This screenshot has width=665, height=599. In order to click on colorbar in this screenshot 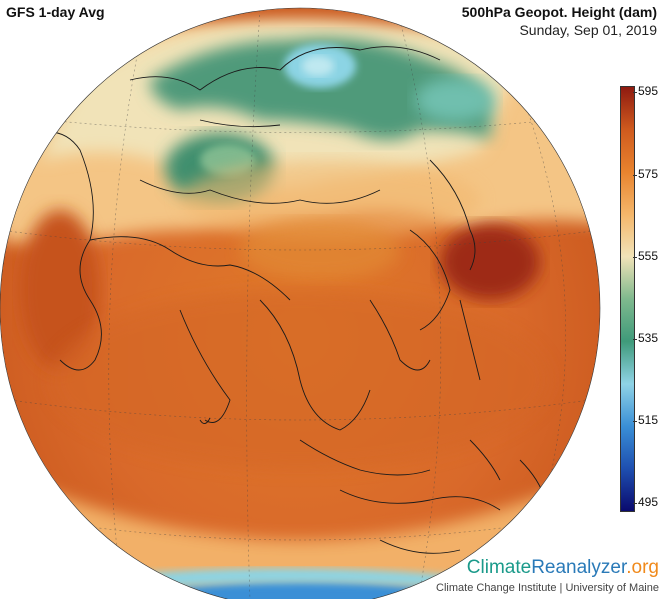, I will do `click(627, 299)`.